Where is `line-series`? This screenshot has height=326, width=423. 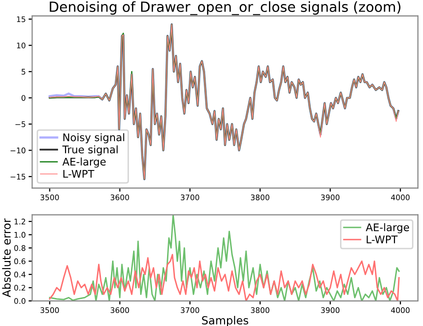 line-series is located at coordinates (224, 277).